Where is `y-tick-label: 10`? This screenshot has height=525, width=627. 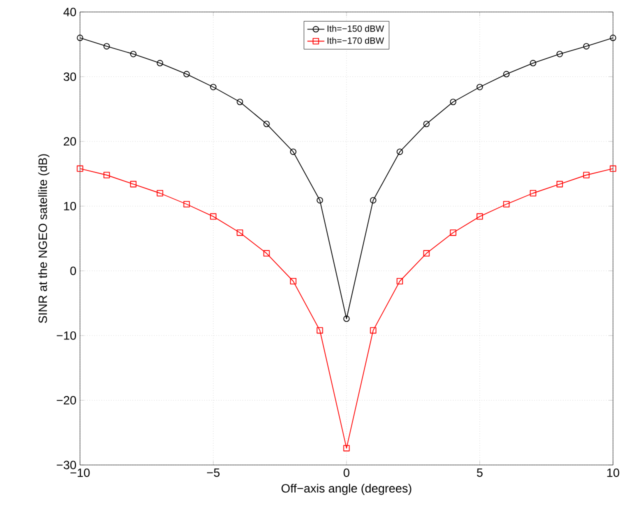 y-tick-label: 10 is located at coordinates (70, 206).